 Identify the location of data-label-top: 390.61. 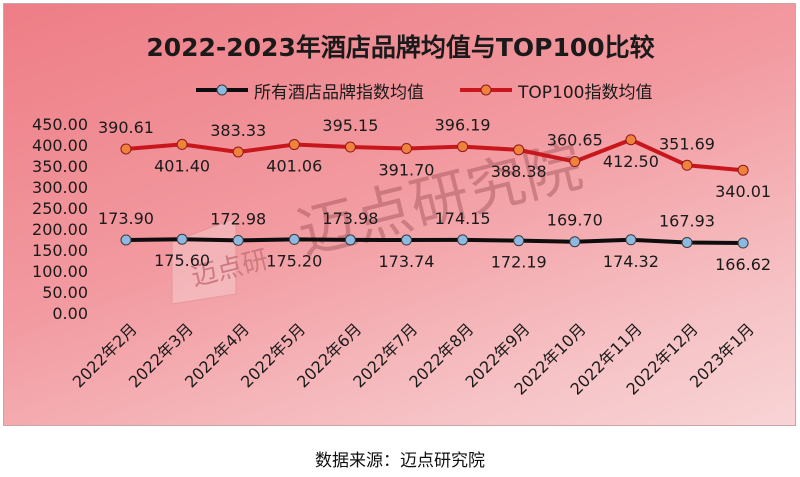
(126, 127).